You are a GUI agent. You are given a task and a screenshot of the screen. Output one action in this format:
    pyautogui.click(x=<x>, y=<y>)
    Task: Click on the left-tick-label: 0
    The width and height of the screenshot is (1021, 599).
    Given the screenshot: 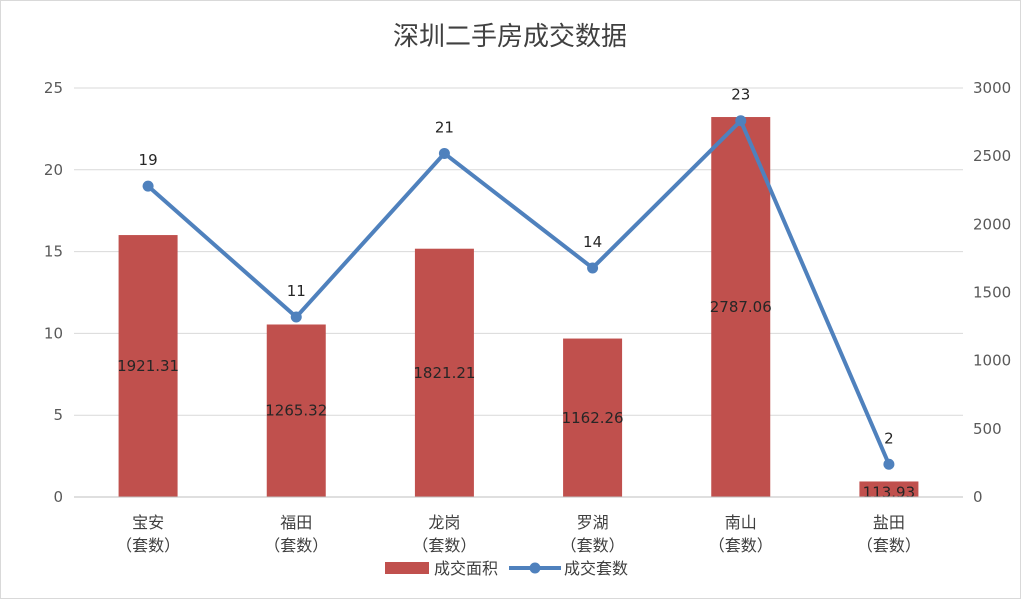 What is the action you would take?
    pyautogui.click(x=58, y=497)
    